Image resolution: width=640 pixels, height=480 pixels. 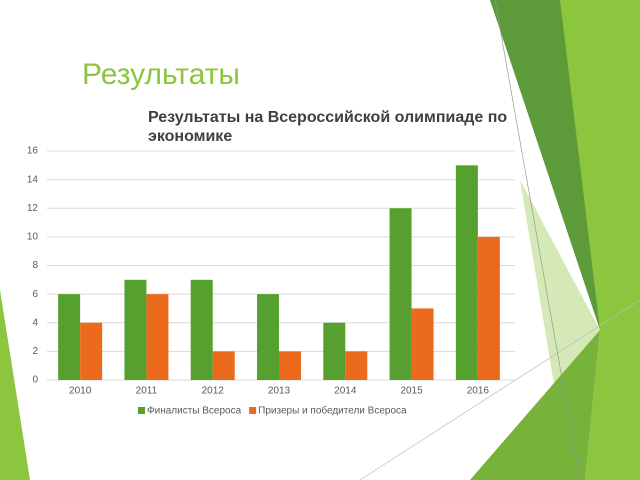 What do you see at coordinates (35, 294) in the screenshot?
I see `y-tick-label: 6` at bounding box center [35, 294].